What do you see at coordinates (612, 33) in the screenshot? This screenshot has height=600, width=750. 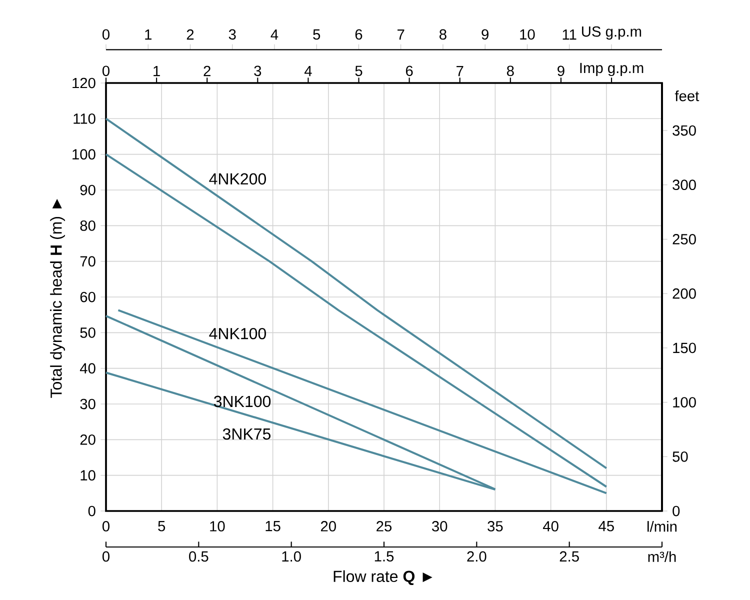 I see `x2-tick-label: US g.p.m` at bounding box center [612, 33].